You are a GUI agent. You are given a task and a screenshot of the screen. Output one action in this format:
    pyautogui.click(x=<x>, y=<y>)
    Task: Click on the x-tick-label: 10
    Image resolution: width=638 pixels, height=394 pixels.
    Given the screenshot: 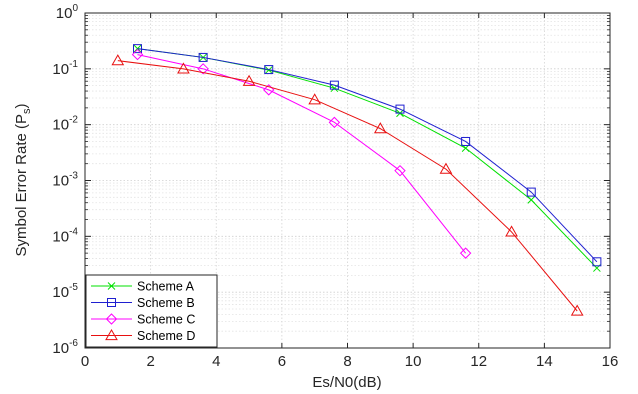 What is the action you would take?
    pyautogui.click(x=413, y=361)
    